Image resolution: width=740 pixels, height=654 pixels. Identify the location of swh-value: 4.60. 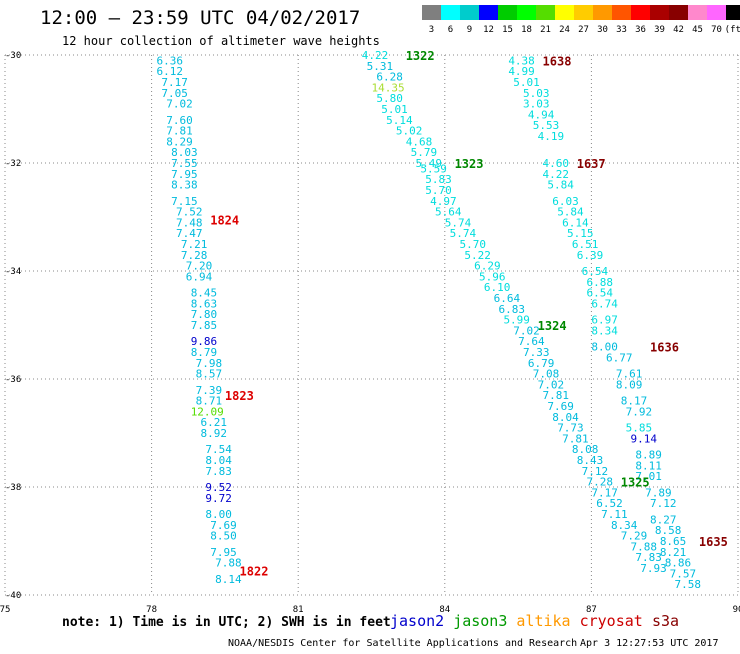
(556, 163).